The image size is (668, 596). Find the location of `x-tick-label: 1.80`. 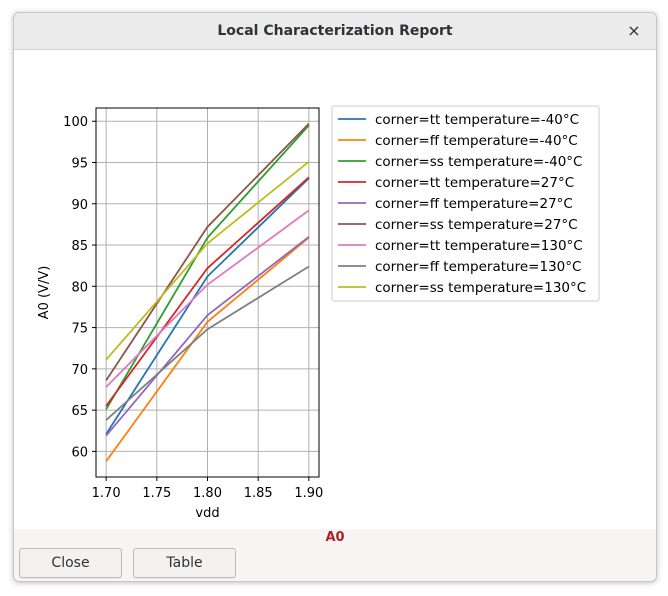

x-tick-label: 1.80 is located at coordinates (207, 493).